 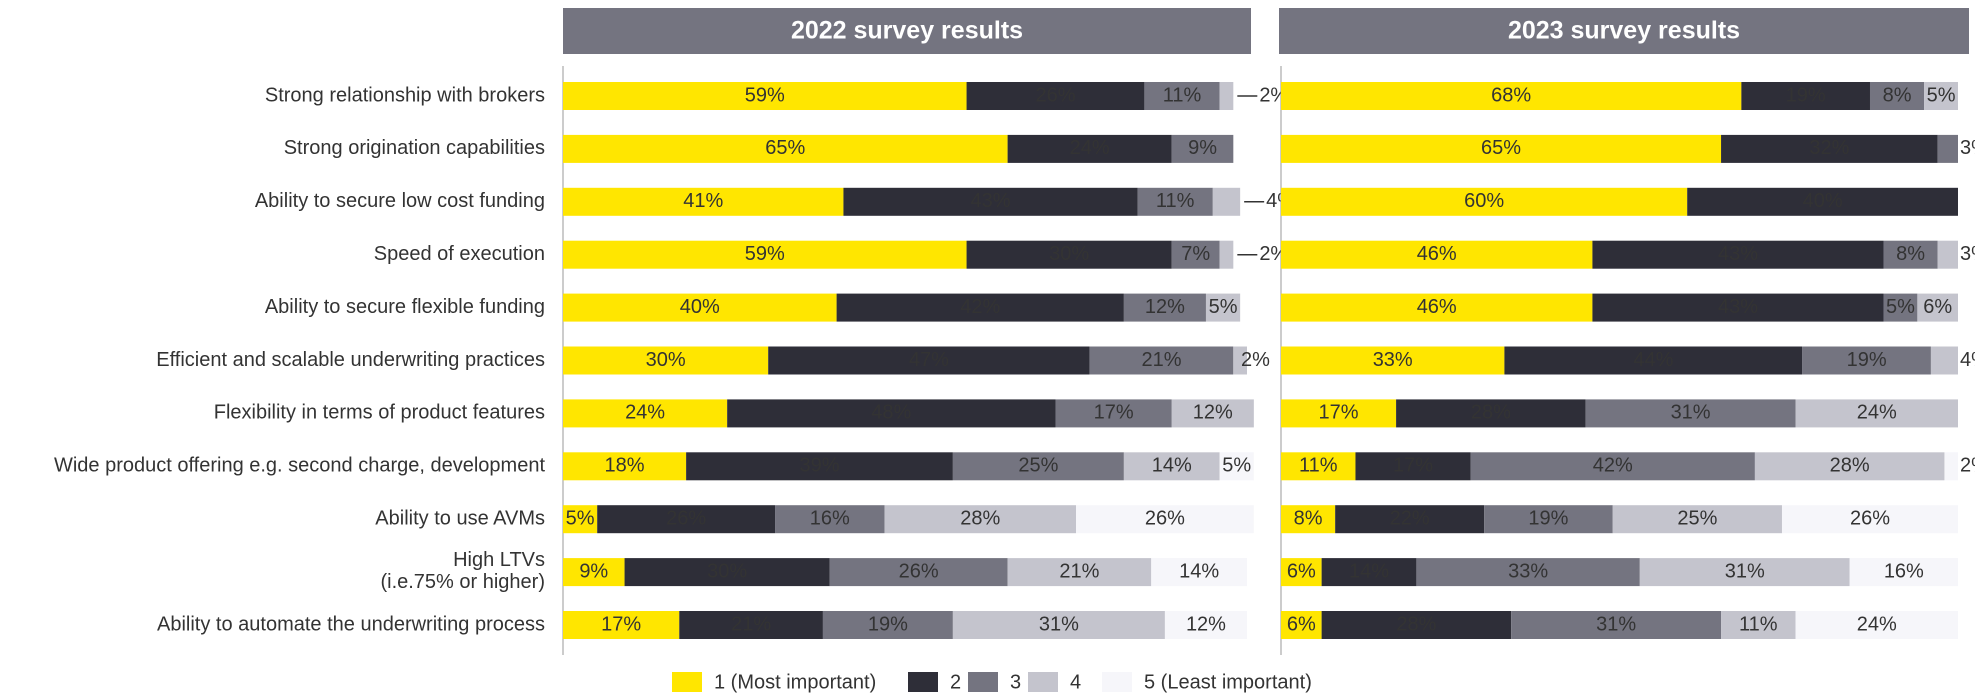 What do you see at coordinates (703, 201) in the screenshot?
I see `value-label: 41%` at bounding box center [703, 201].